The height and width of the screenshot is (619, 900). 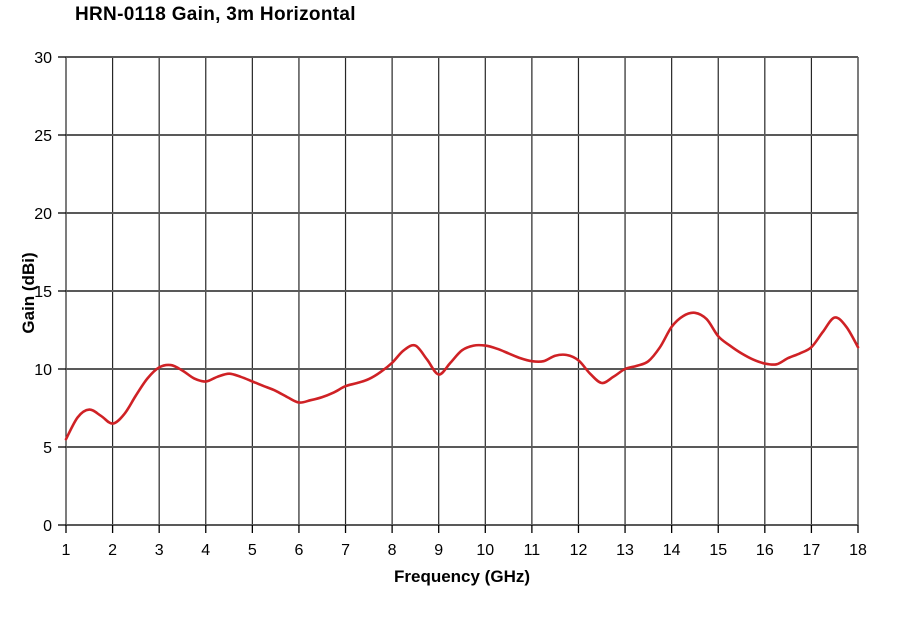 What do you see at coordinates (464, 550) in the screenshot?
I see `x-tick-labels: 1 2 3 4 5 6 7 8 9 10 11 12 13 14 15 16 17 18` at bounding box center [464, 550].